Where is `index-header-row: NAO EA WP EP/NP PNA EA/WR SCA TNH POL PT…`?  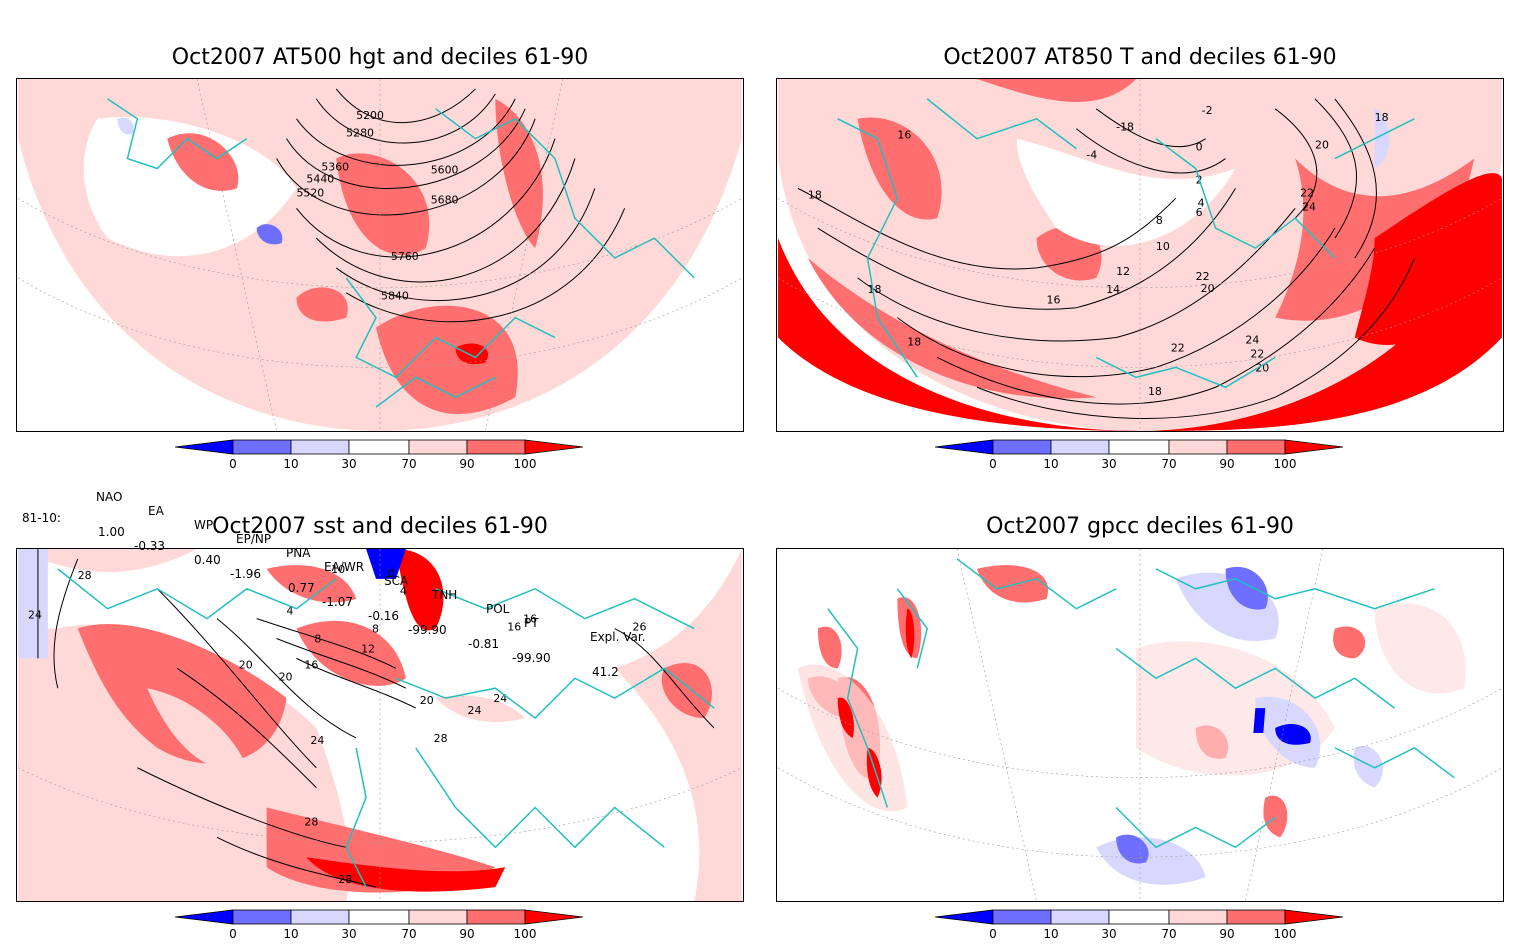 index-header-row: NAO EA WP EP/NP PNA EA/WR SCA TNH POL PT… is located at coordinates (371, 560).